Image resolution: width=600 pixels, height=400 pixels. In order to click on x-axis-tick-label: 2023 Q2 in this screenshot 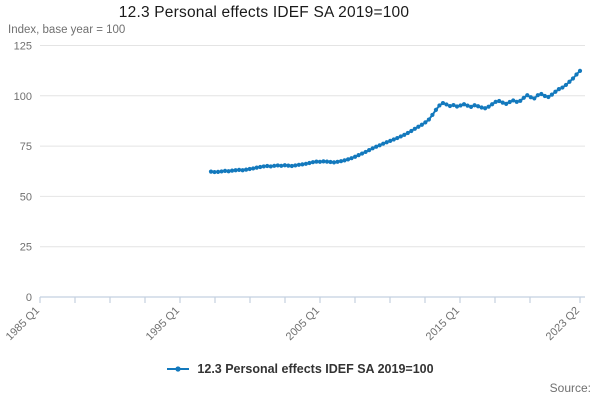, I will do `click(563, 324)`.